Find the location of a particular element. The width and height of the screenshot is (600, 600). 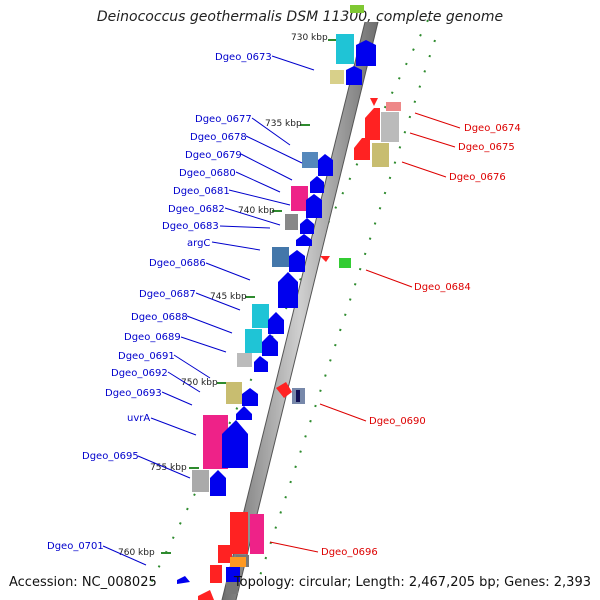

gene-label: Dgeo_0696 is located at coordinates (349, 552).